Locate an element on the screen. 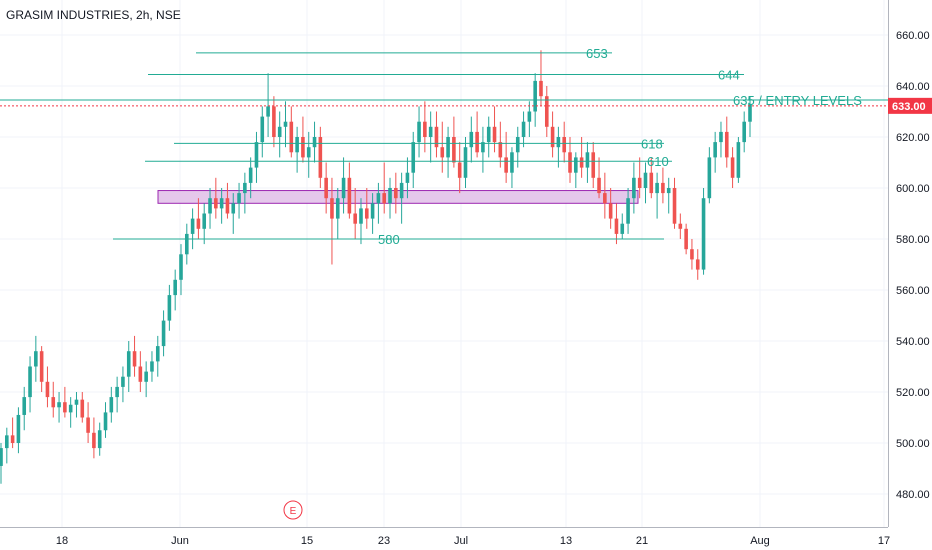  y-tick-label: 480.00 is located at coordinates (913, 495).